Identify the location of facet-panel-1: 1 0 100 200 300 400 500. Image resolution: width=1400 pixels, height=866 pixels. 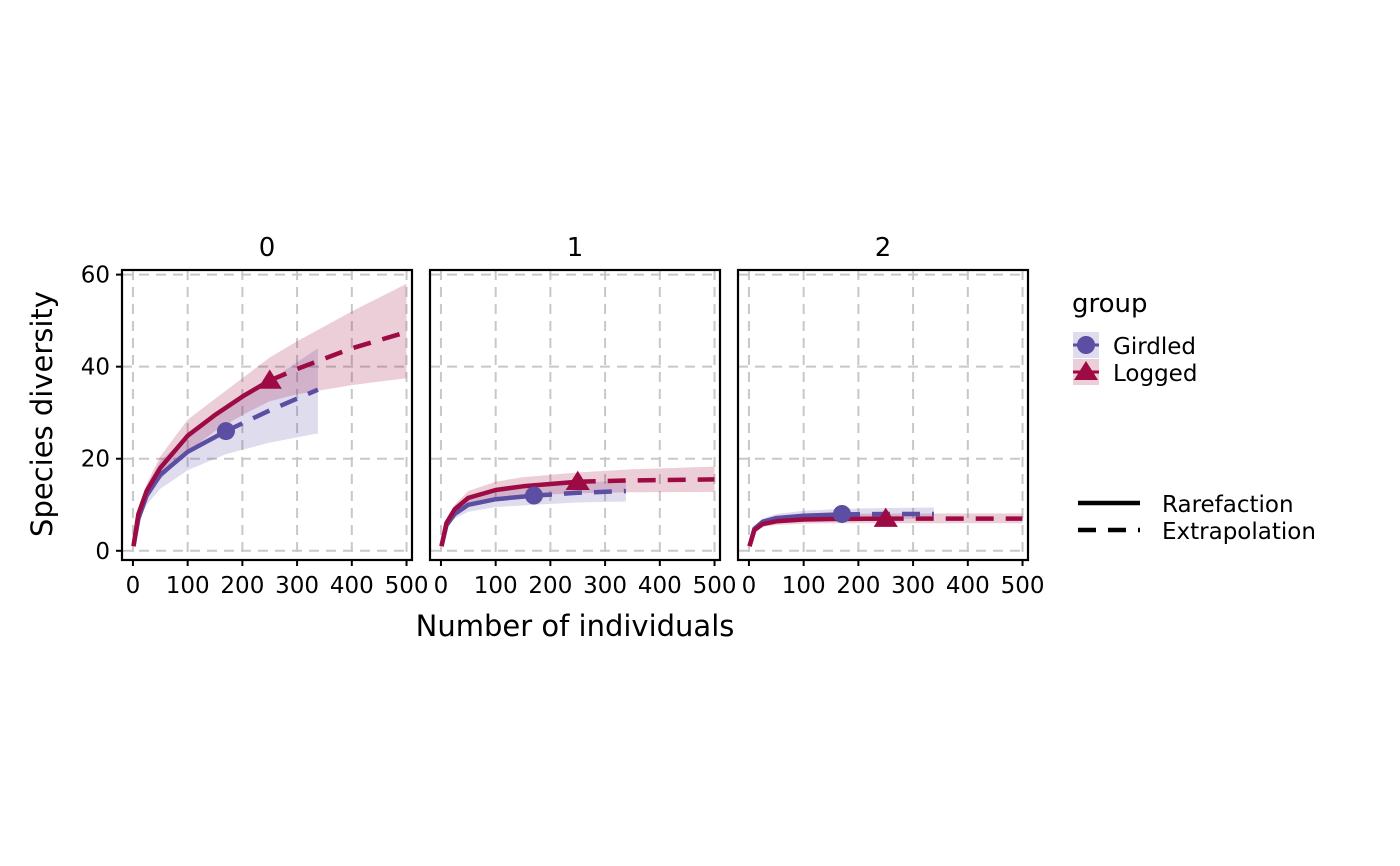
(582, 416).